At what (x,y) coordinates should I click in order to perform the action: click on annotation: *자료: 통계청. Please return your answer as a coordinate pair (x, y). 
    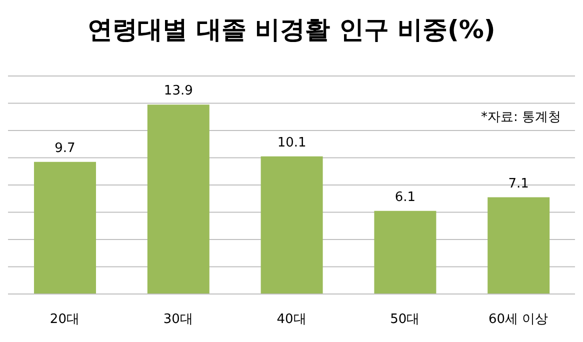
    Looking at the image, I should click on (520, 117).